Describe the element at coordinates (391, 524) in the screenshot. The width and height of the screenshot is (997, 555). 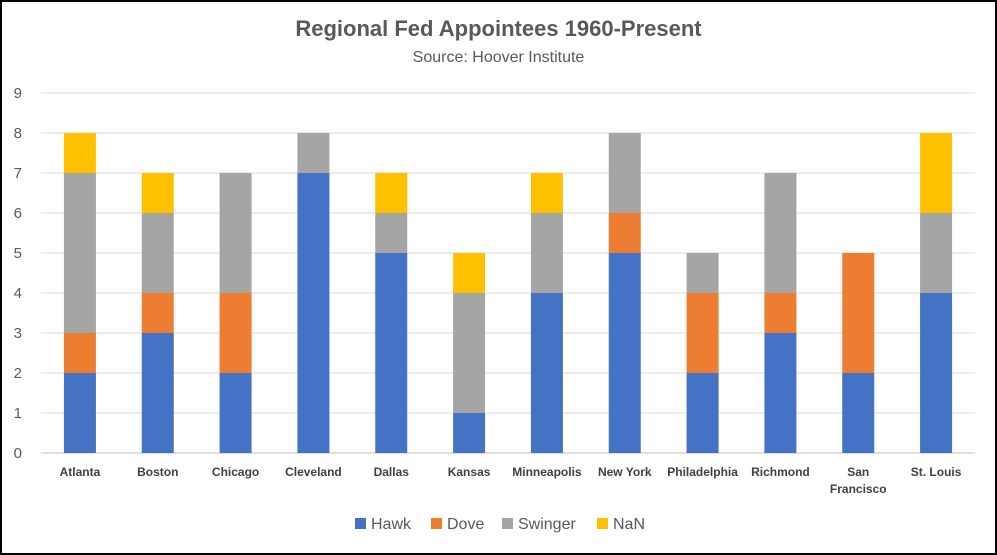
I see `legend-label-hawk: Hawk` at that location.